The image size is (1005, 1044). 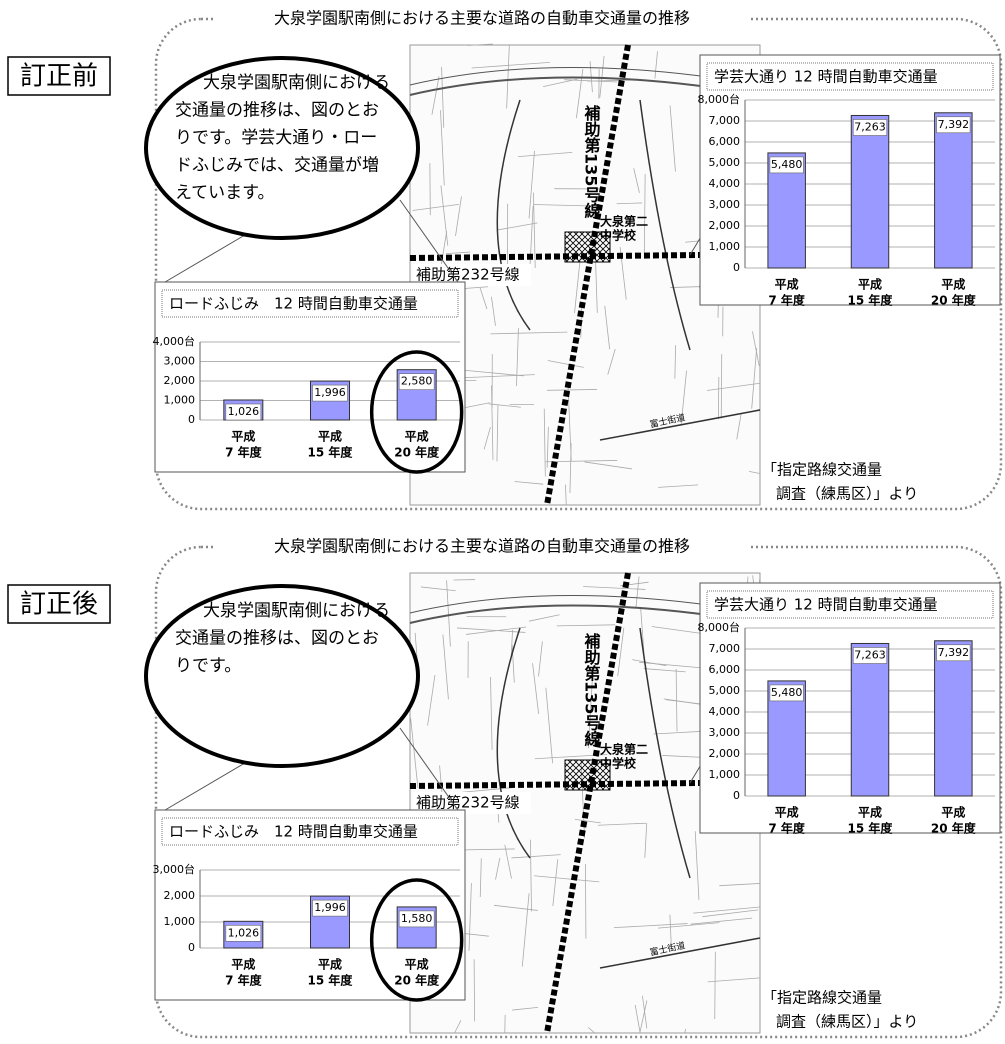 I want to click on value-label: 2,580, so click(x=417, y=381).